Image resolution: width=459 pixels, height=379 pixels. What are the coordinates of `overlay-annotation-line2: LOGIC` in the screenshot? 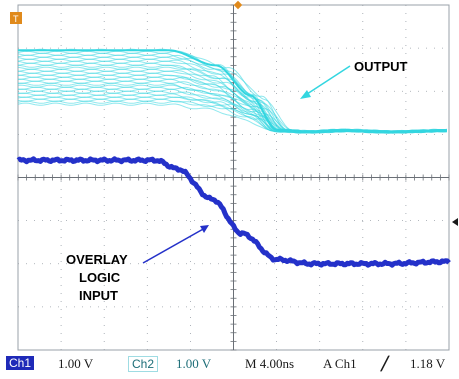 It's located at (100, 277).